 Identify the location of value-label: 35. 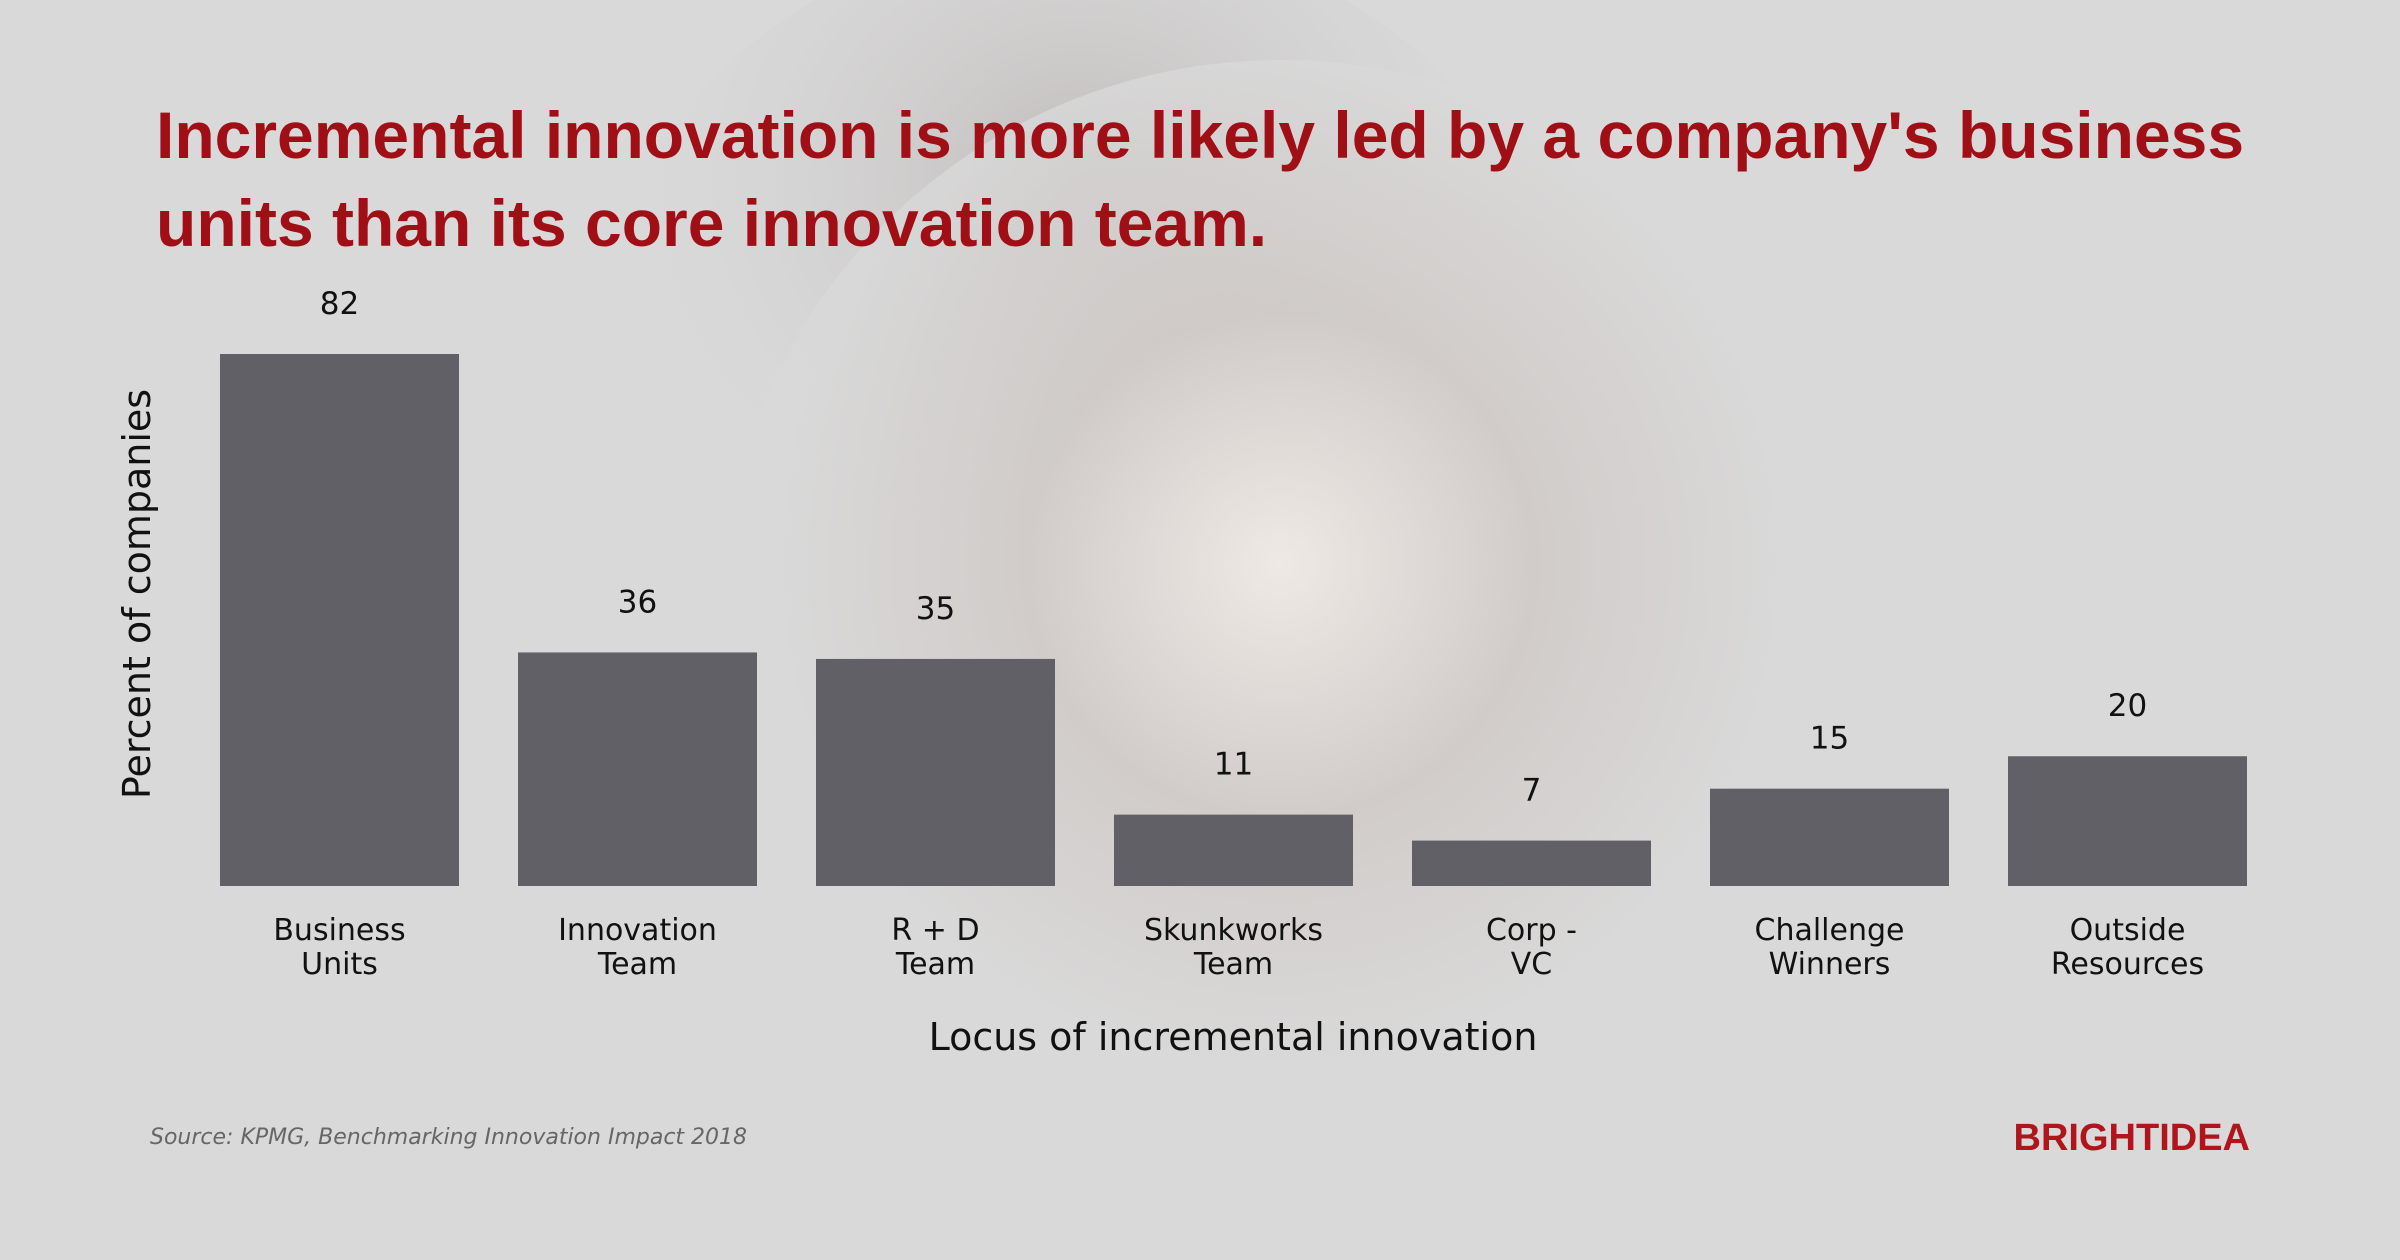
(935, 609).